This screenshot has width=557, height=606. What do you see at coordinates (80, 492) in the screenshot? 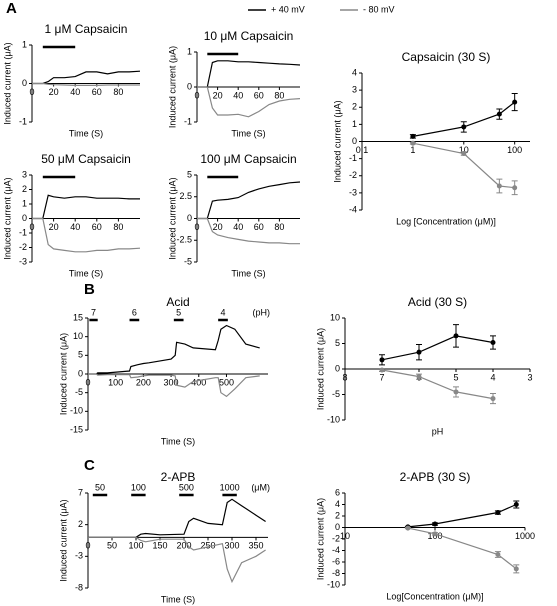
I see `y-tick-label: 7` at bounding box center [80, 492].